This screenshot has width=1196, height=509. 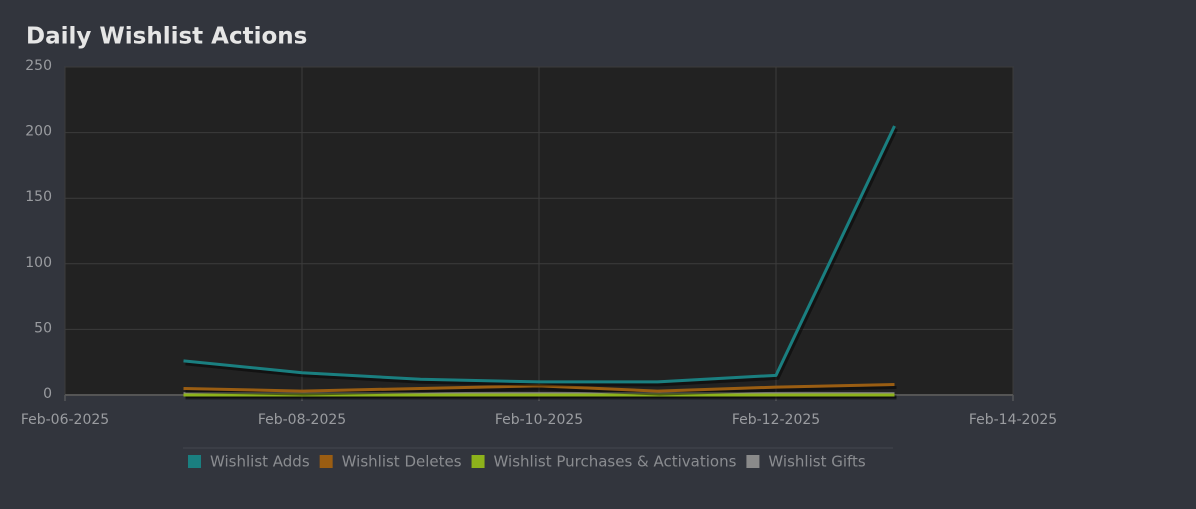 I want to click on legend-label: Wishlist Adds, so click(x=260, y=462).